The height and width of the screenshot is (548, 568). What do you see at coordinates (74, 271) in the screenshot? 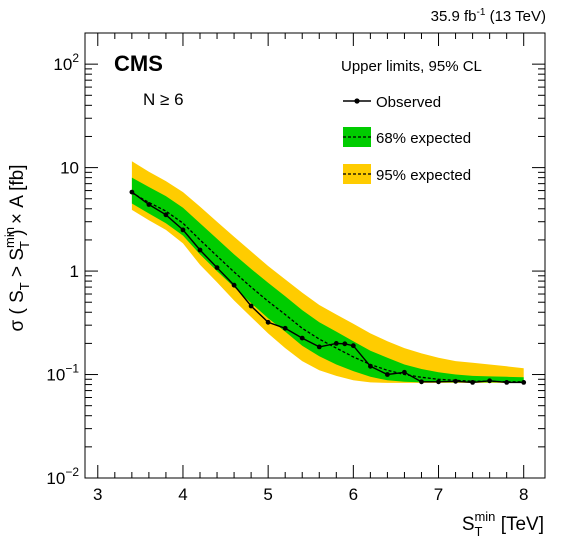
I see `y-tick-label: 1` at bounding box center [74, 271].